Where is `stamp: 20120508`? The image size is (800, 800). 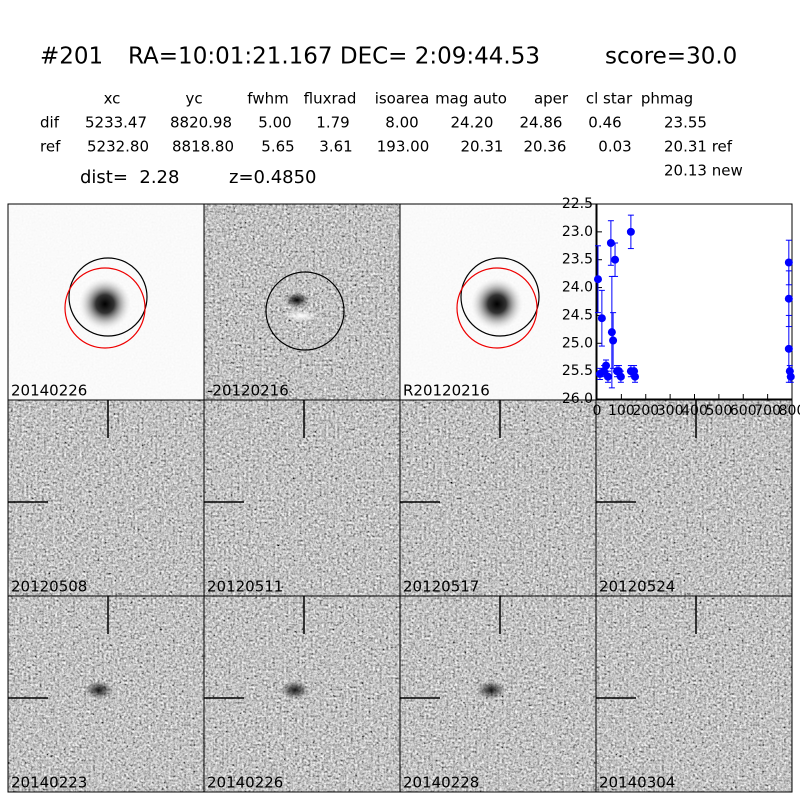 stamp: 20120508 is located at coordinates (106, 498).